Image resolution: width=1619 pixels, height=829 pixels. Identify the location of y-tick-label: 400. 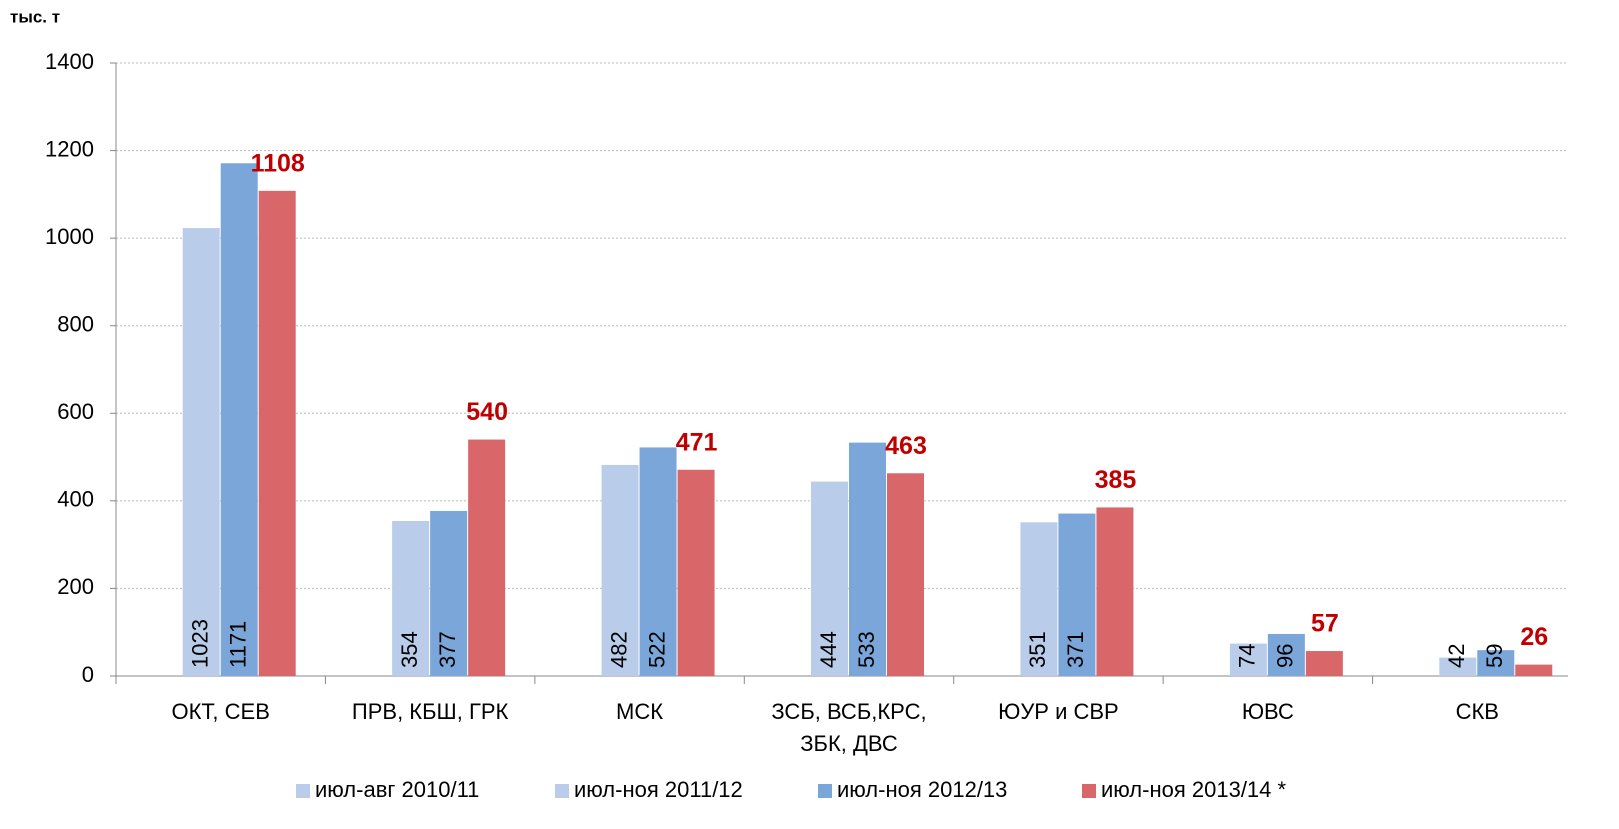
(75, 499).